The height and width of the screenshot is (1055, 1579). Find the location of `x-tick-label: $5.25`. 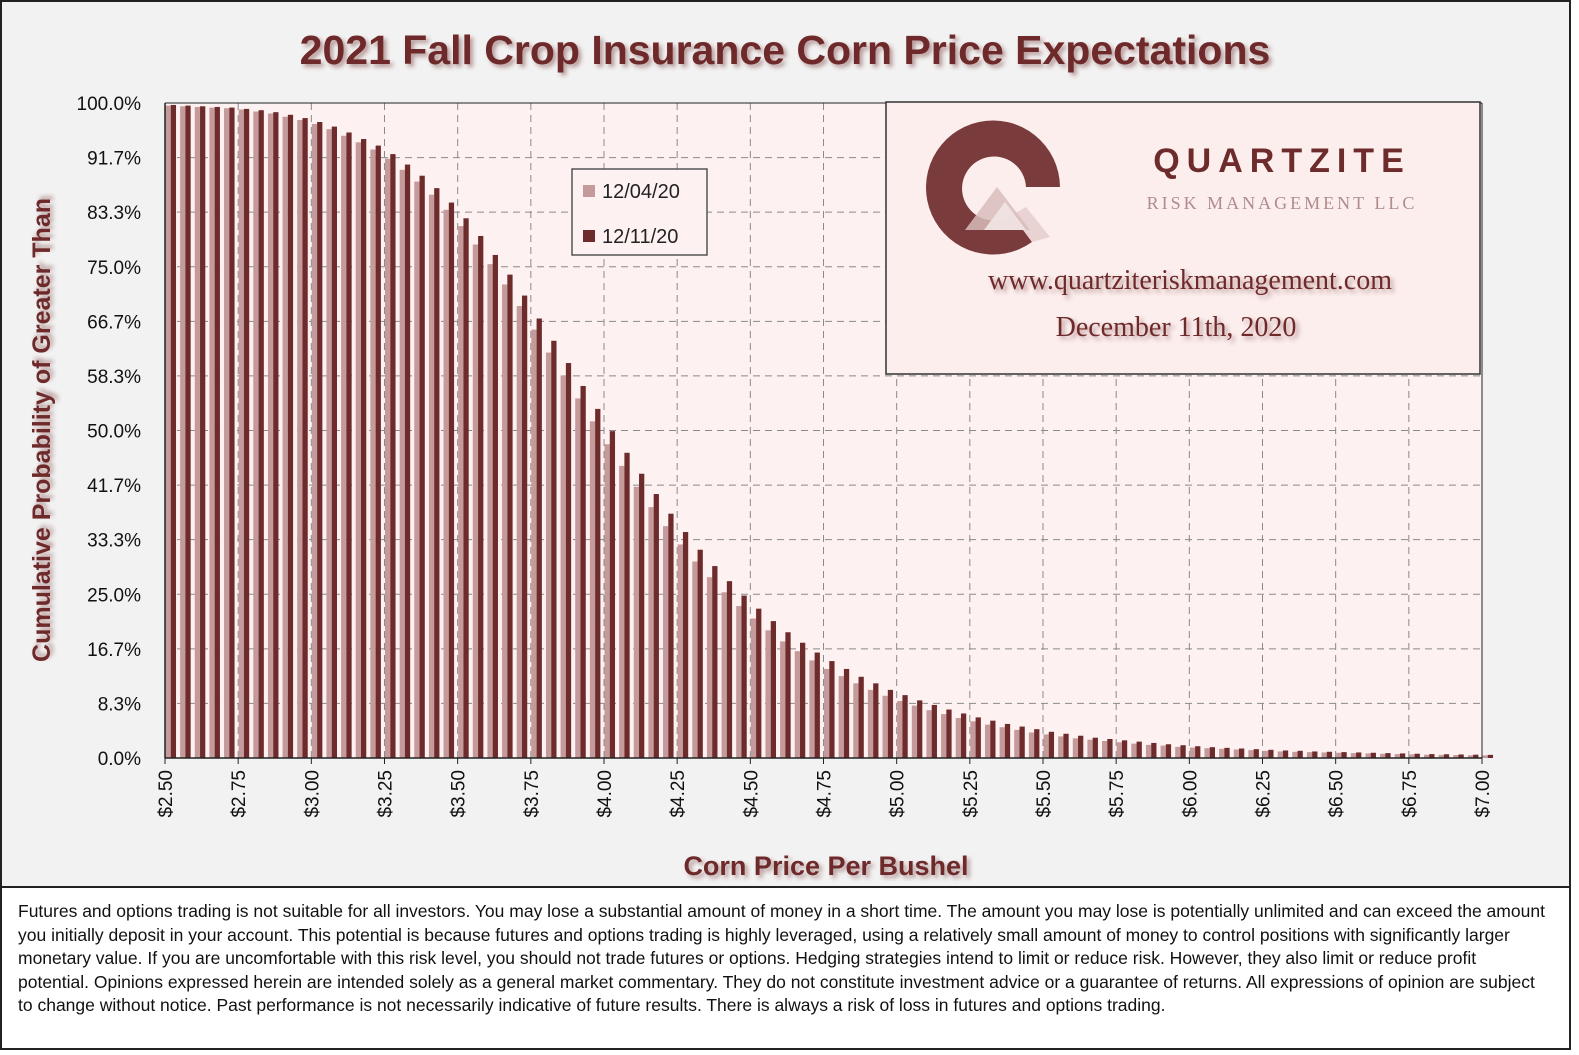

x-tick-label: $5.25 is located at coordinates (971, 794).